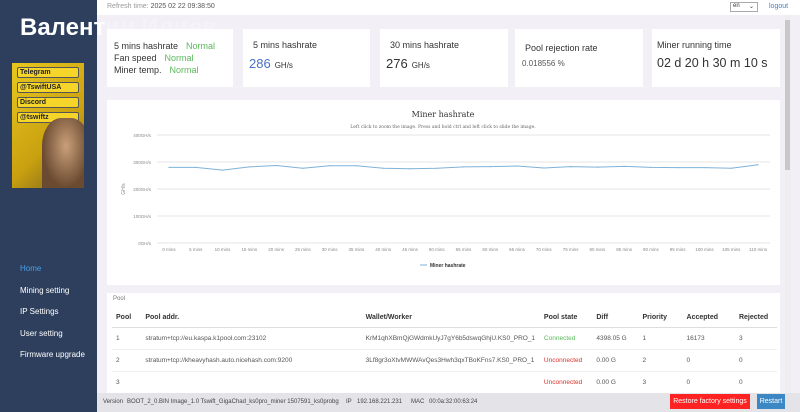  Describe the element at coordinates (755, 338) in the screenshot. I see `pool-cell: 3` at that location.